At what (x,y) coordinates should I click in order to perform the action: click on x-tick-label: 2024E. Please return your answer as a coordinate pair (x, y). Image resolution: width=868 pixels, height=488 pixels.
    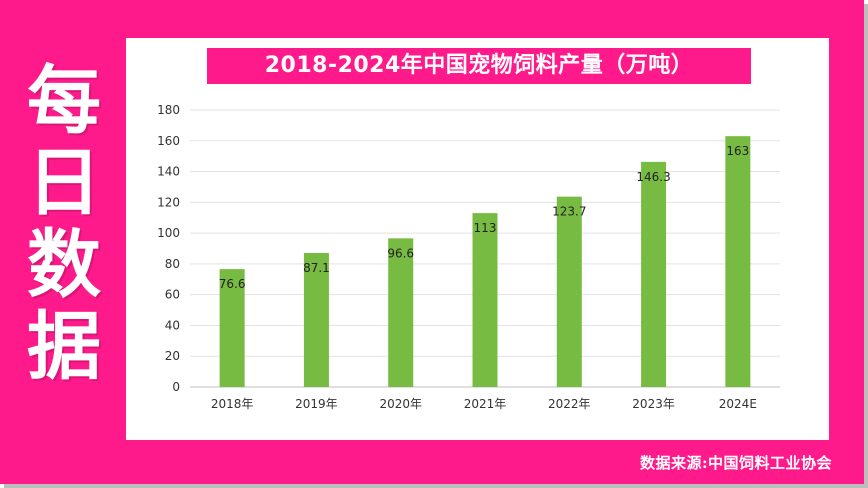
    Looking at the image, I should click on (738, 404).